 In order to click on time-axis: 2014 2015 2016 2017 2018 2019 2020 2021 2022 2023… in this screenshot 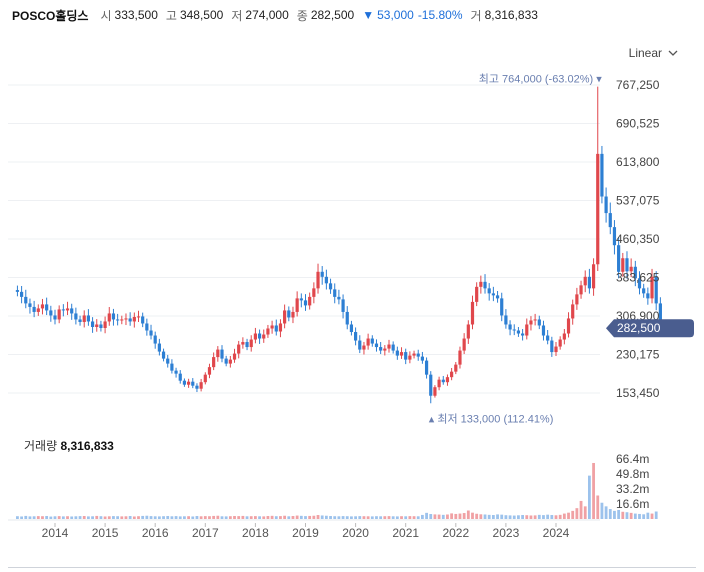, I will do `click(306, 531)`.